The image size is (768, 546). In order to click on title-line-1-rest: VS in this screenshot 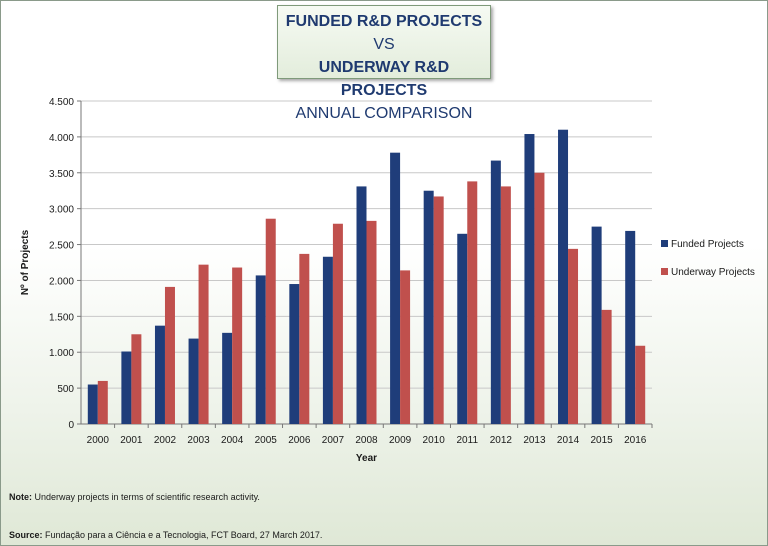, I will do `click(384, 44)`.